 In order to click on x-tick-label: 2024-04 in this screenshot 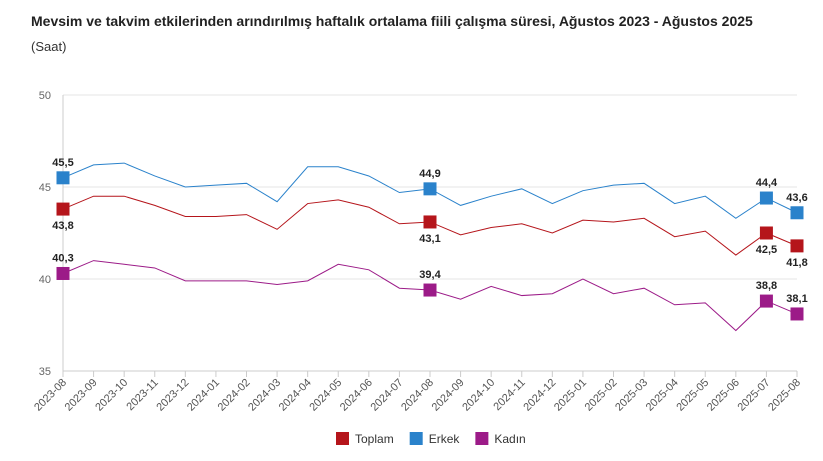, I will do `click(295, 395)`.